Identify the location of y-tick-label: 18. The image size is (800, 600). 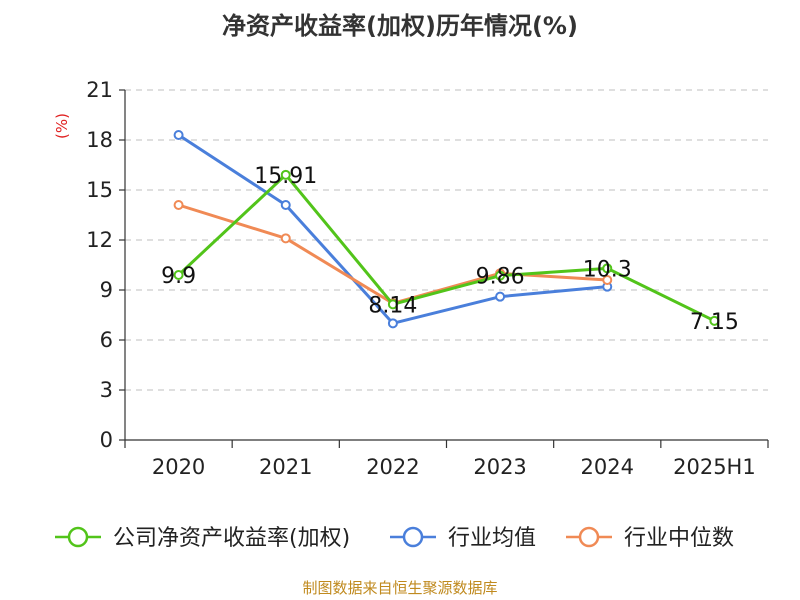
(99, 140).